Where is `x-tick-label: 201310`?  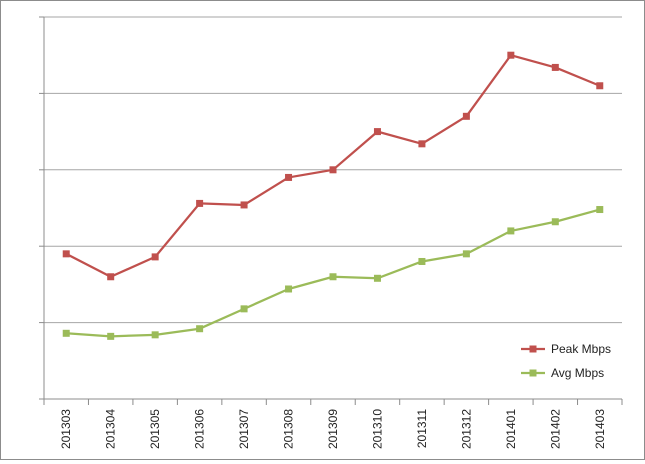 x-tick-label: 201310 is located at coordinates (377, 429).